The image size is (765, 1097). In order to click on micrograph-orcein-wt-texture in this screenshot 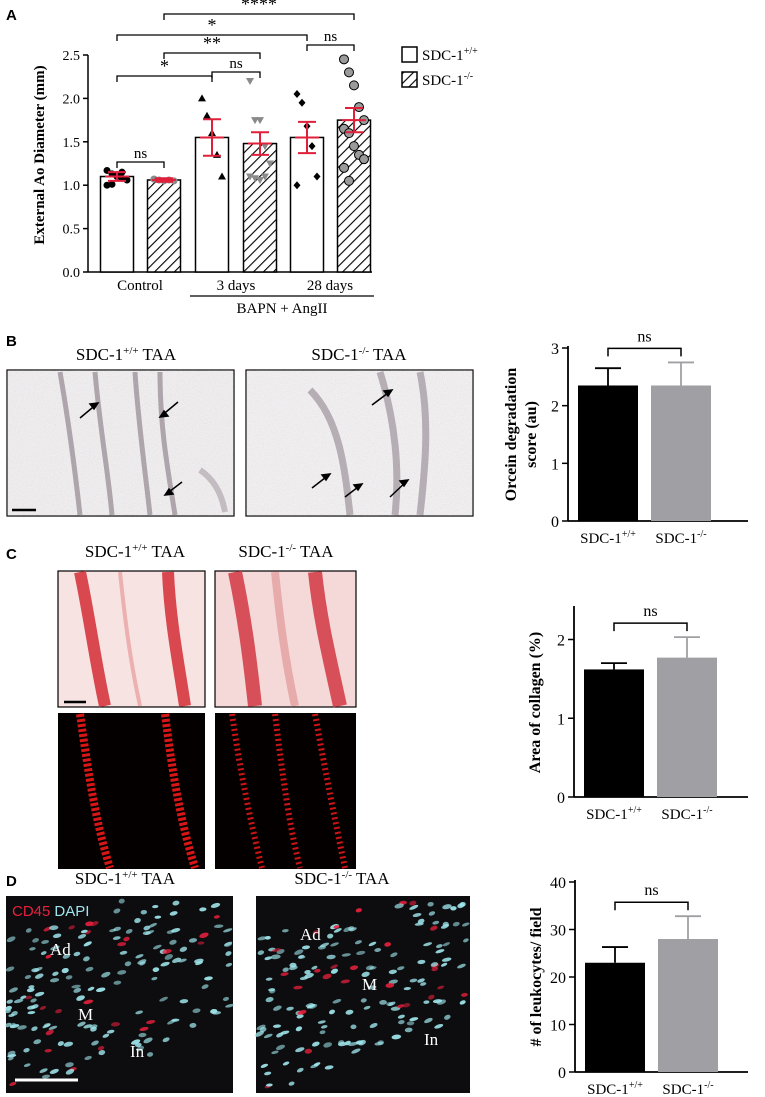, I will do `click(120, 443)`.